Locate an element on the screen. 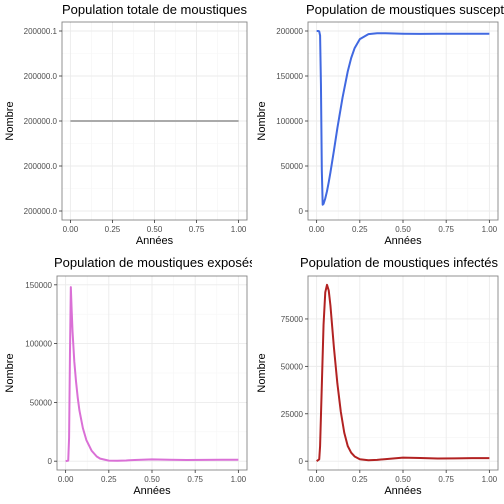 Image resolution: width=504 pixels, height=504 pixels. chart-title: Population de moustiques infectés is located at coordinates (399, 262).